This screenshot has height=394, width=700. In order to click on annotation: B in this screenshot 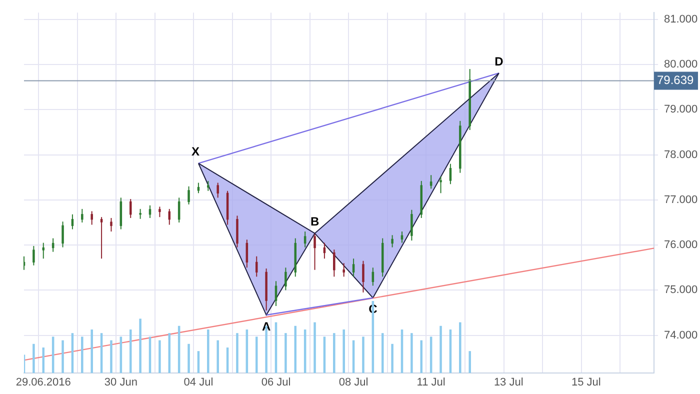, I will do `click(315, 221)`.